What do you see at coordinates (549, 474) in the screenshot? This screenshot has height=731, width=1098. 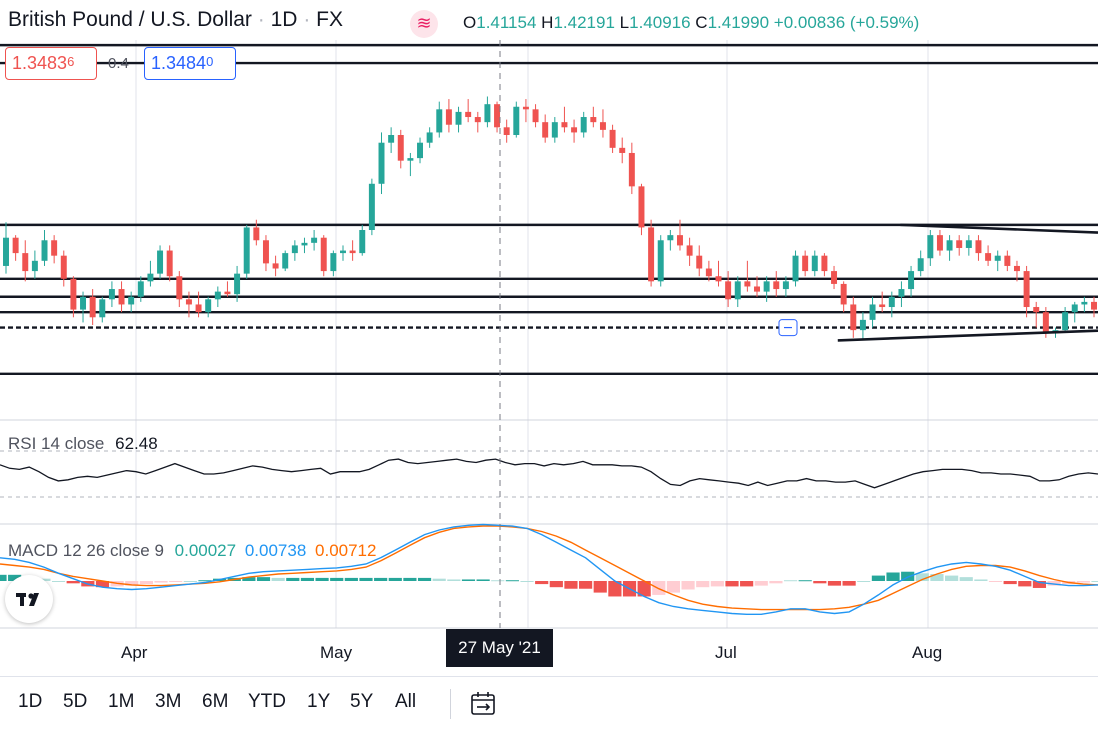 I see `rsi-pane` at bounding box center [549, 474].